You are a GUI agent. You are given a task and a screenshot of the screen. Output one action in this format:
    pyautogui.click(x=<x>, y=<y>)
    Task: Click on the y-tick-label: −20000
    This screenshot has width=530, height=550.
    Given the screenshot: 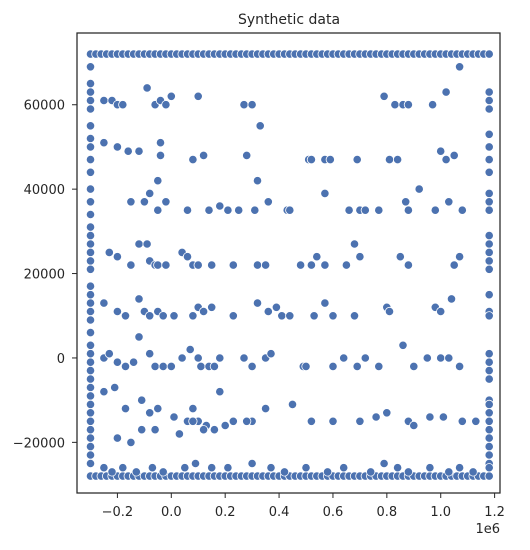 What is the action you would take?
    pyautogui.click(x=39, y=443)
    